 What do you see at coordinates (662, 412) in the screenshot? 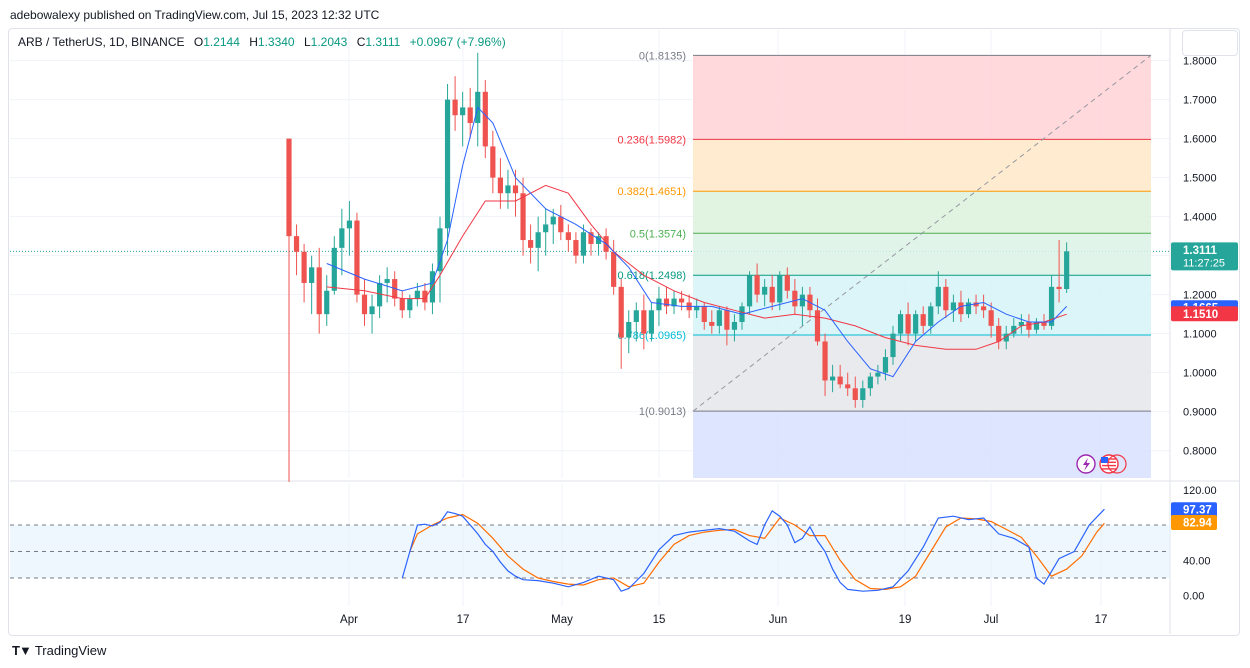
I see `fib-level-label: 1(0.9013)` at bounding box center [662, 412].